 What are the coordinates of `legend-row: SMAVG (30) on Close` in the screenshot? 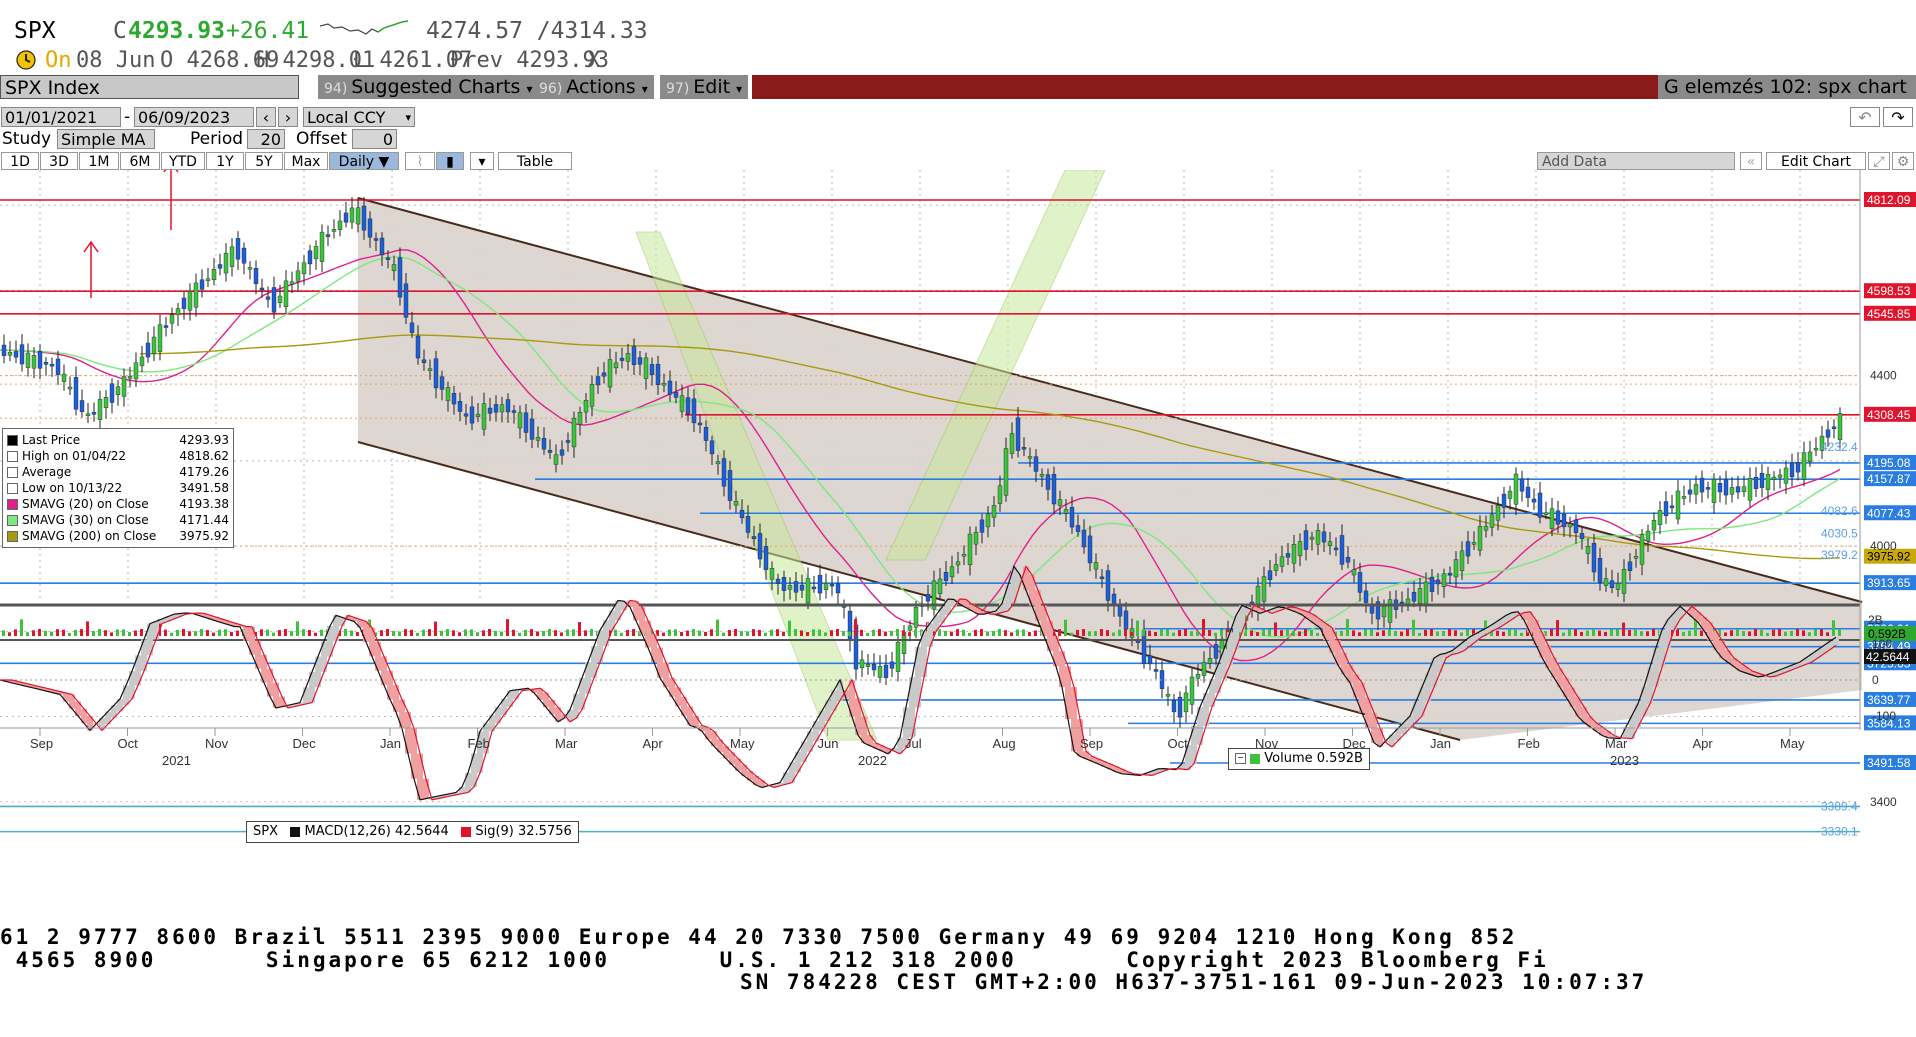 It's located at (78, 520).